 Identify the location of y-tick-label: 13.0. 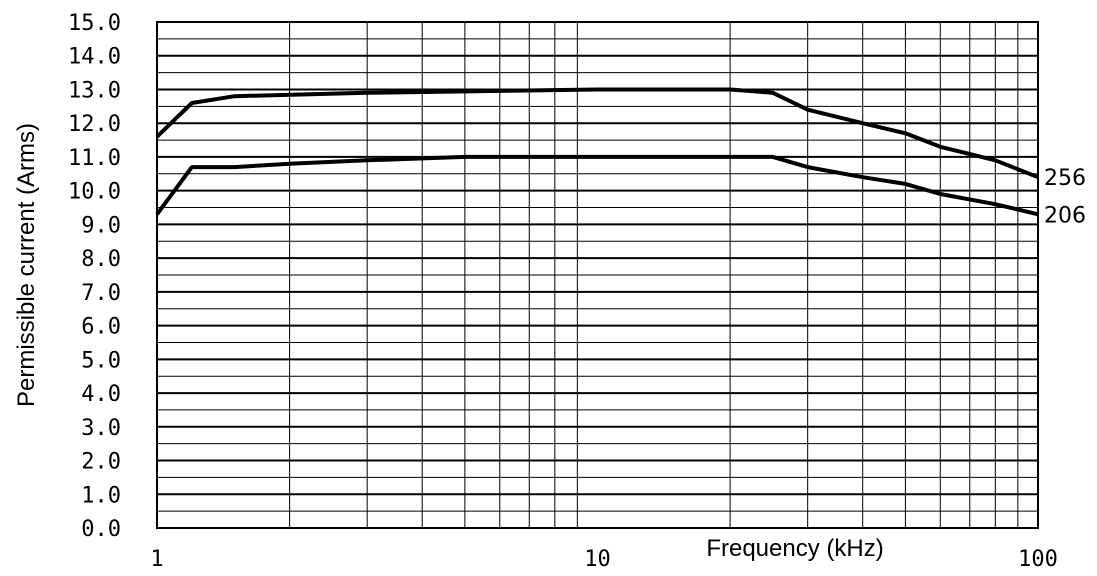
(94, 90).